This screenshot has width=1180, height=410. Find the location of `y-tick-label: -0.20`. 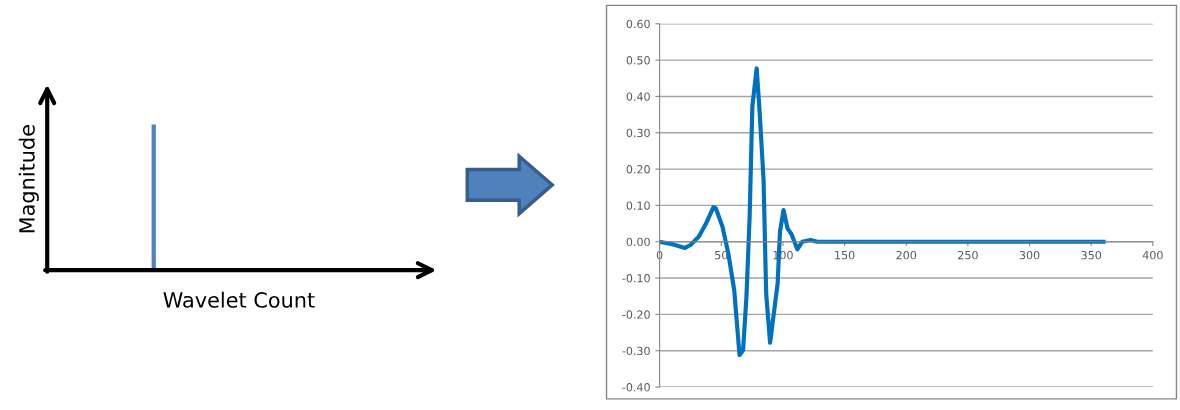

y-tick-label: -0.20 is located at coordinates (636, 314).